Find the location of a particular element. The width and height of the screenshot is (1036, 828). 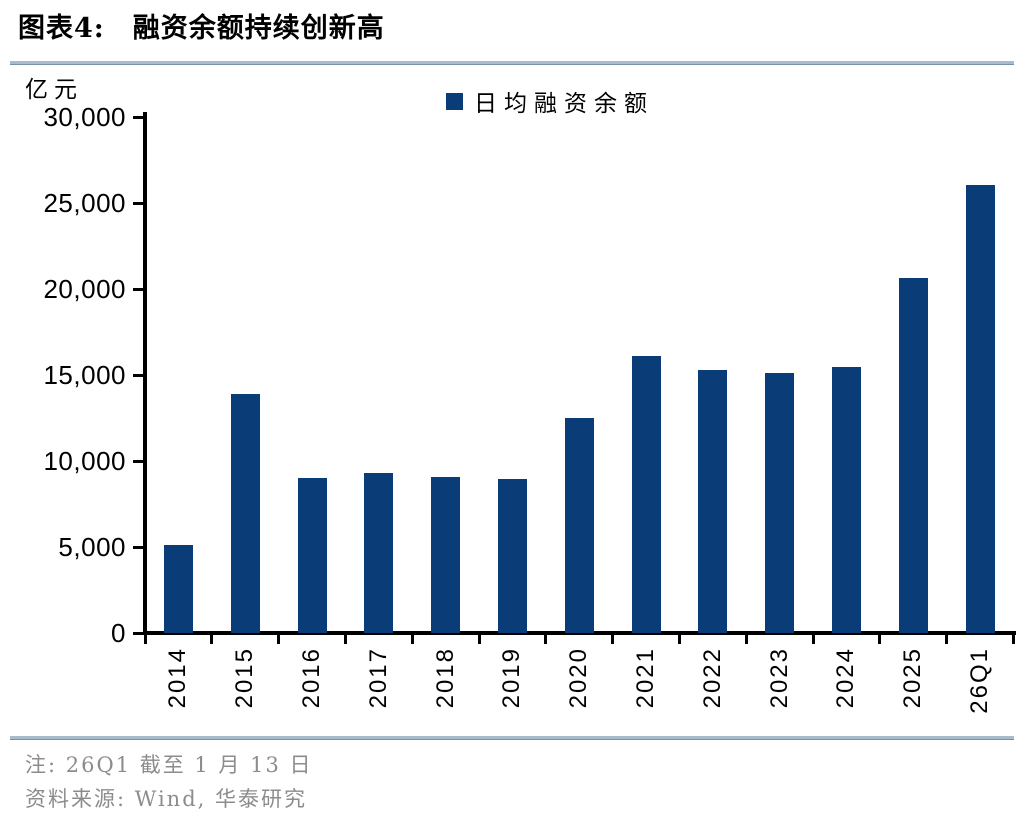

figure-title: 图表4: 融资余额持续创新高 is located at coordinates (201, 25).